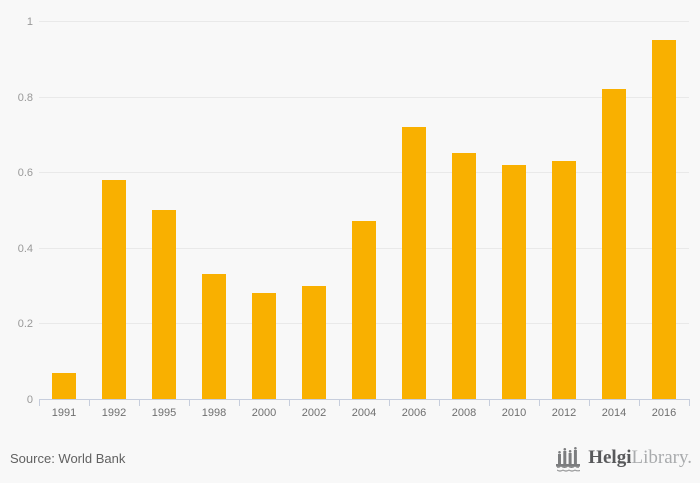 The width and height of the screenshot is (700, 483). I want to click on x-axis-label-2010: 2010, so click(514, 413).